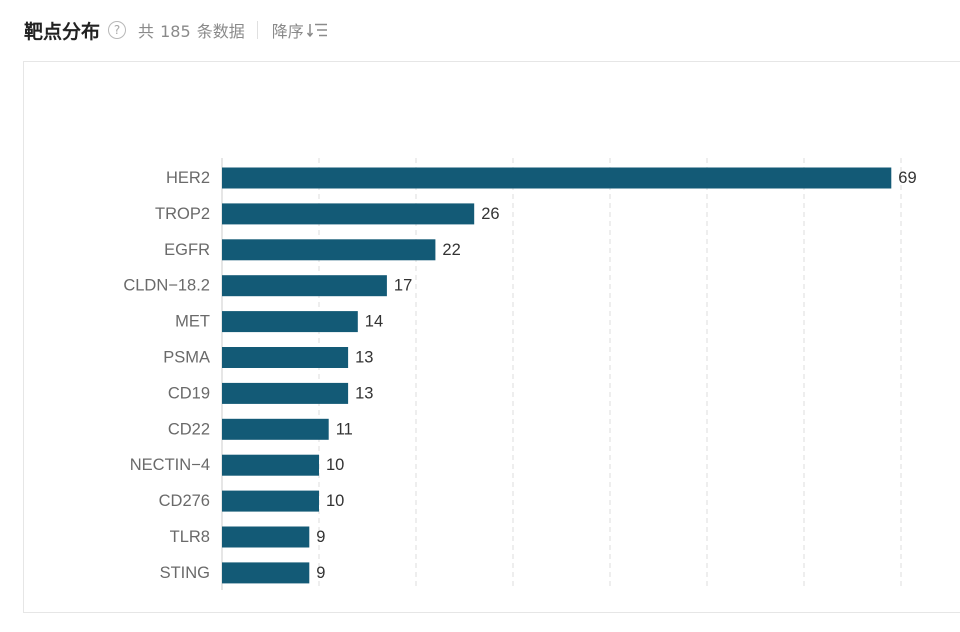 The image size is (960, 632). What do you see at coordinates (316, 30) in the screenshot?
I see `sort-descending-icon` at bounding box center [316, 30].